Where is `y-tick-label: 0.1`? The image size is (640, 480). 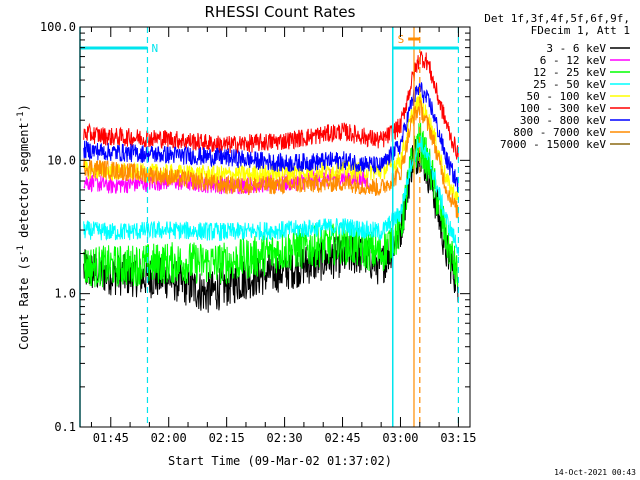 y-tick-label: 0.1 is located at coordinates (65, 427).